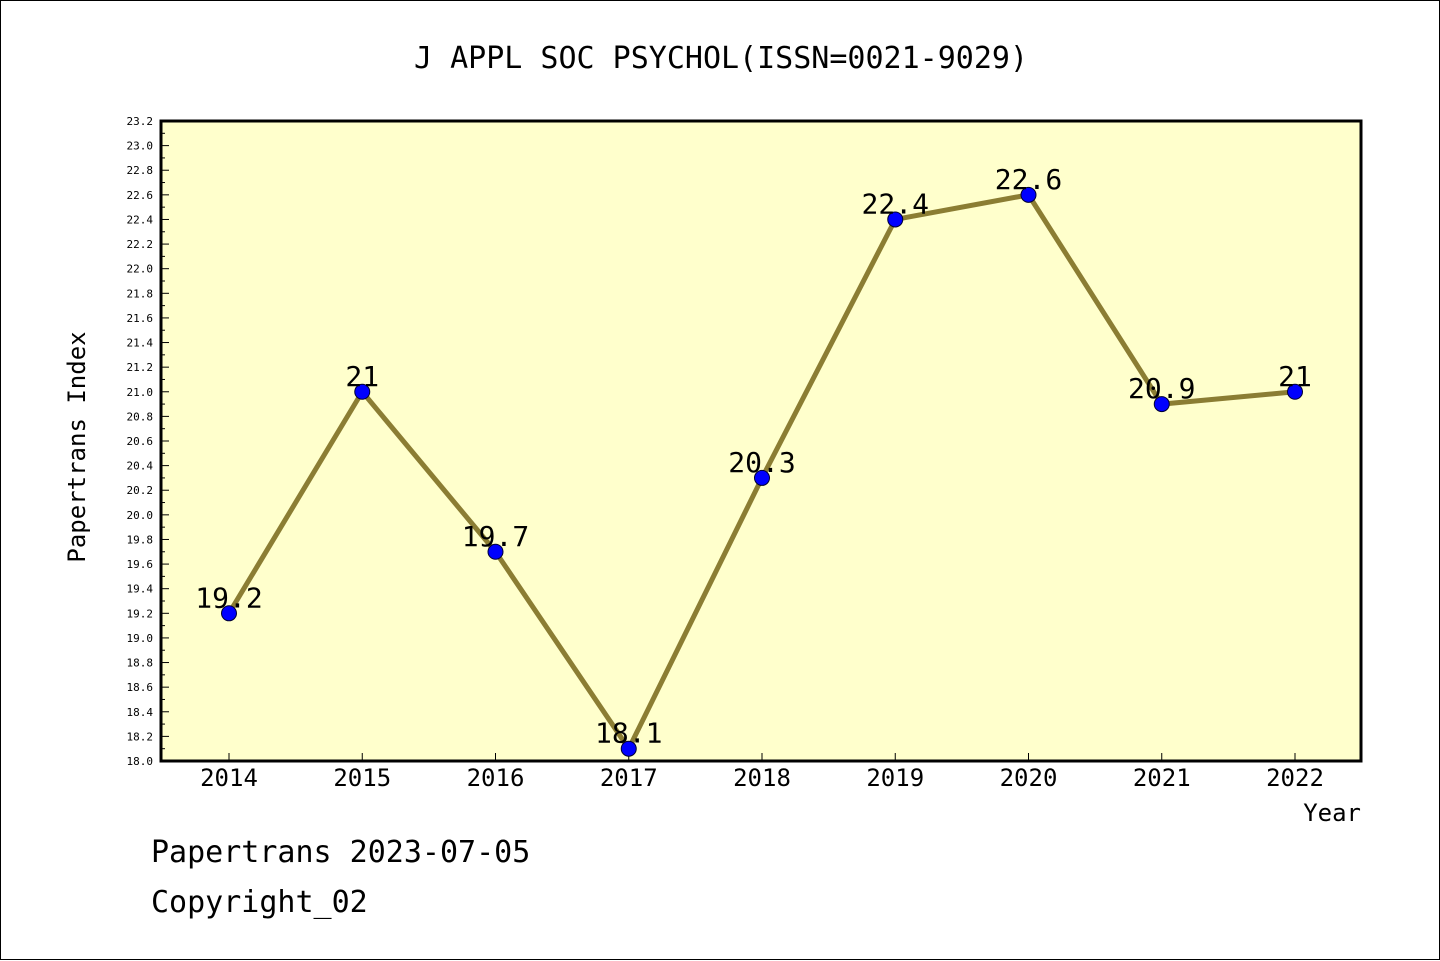  Describe the element at coordinates (140, 146) in the screenshot. I see `y-tick-label: 23.0` at that location.